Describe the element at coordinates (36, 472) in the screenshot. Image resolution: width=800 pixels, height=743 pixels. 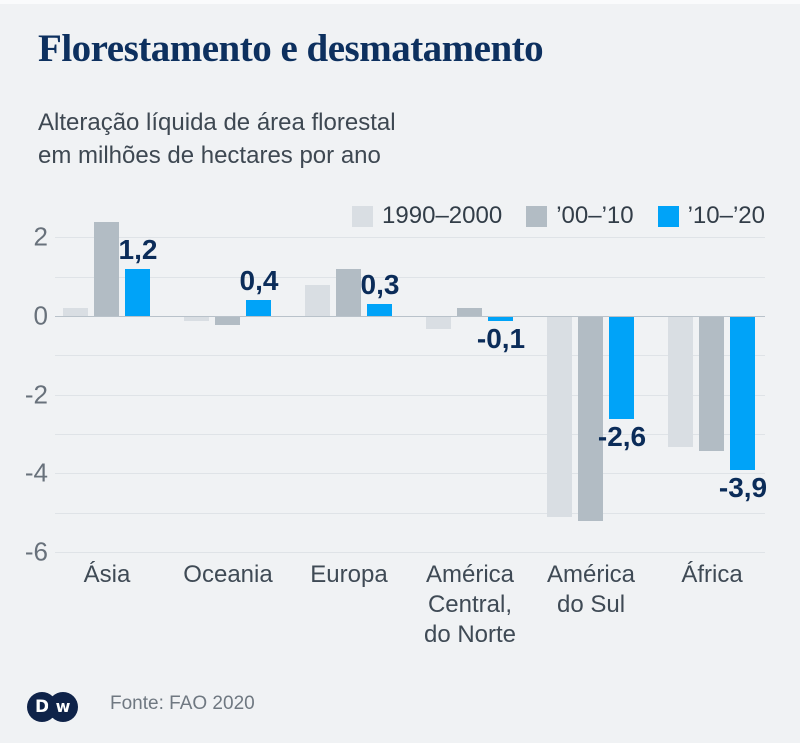
I see `y-axis-tick-label: -4` at that location.